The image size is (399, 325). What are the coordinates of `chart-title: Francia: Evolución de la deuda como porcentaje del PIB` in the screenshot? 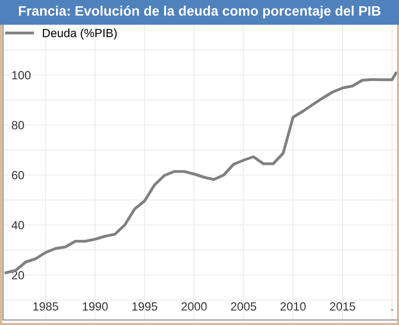 It's located at (199, 12).